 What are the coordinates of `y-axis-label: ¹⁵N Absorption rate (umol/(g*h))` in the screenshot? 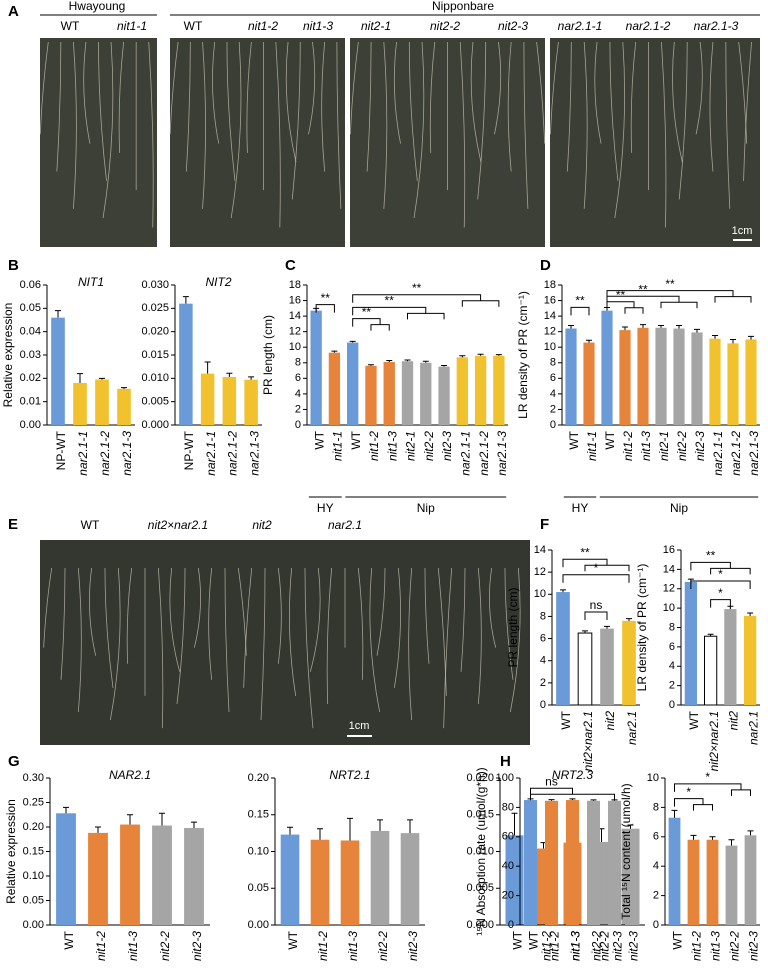 It's located at (481, 851).